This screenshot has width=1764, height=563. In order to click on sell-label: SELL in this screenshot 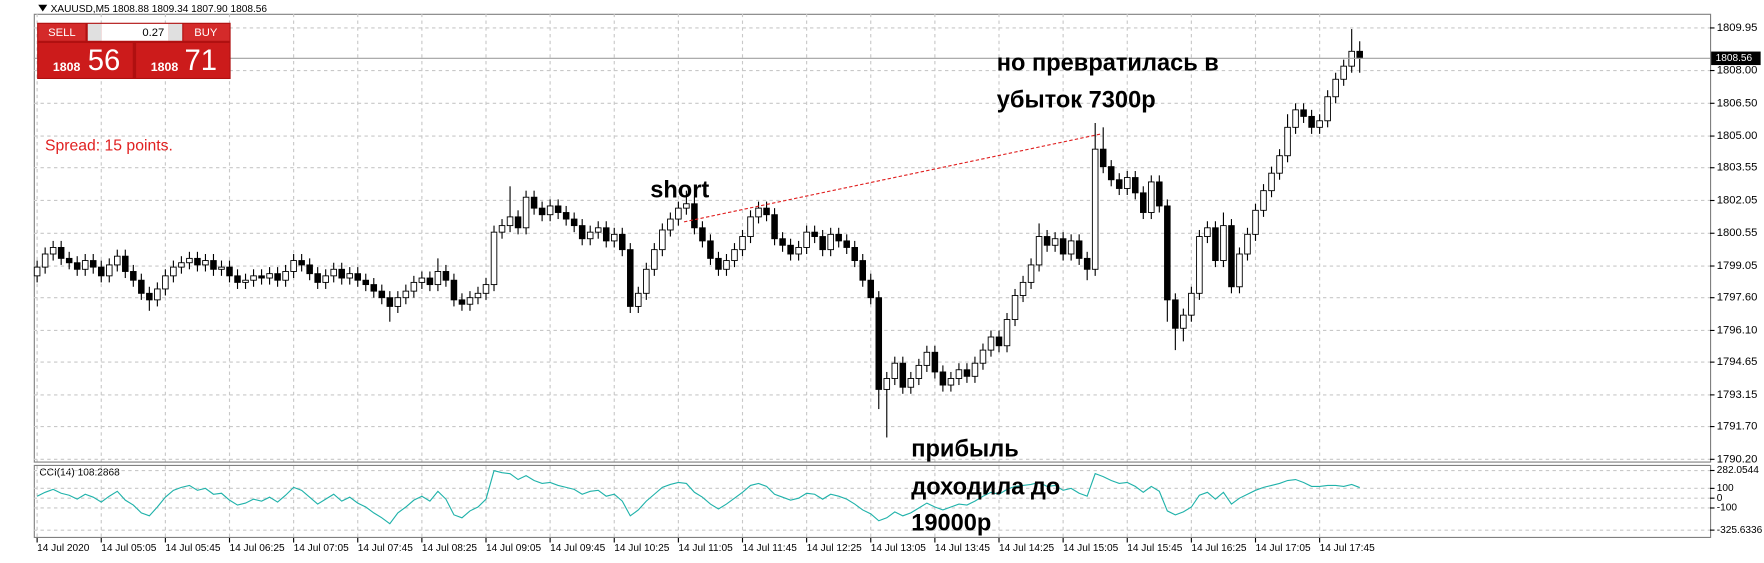, I will do `click(62, 33)`.